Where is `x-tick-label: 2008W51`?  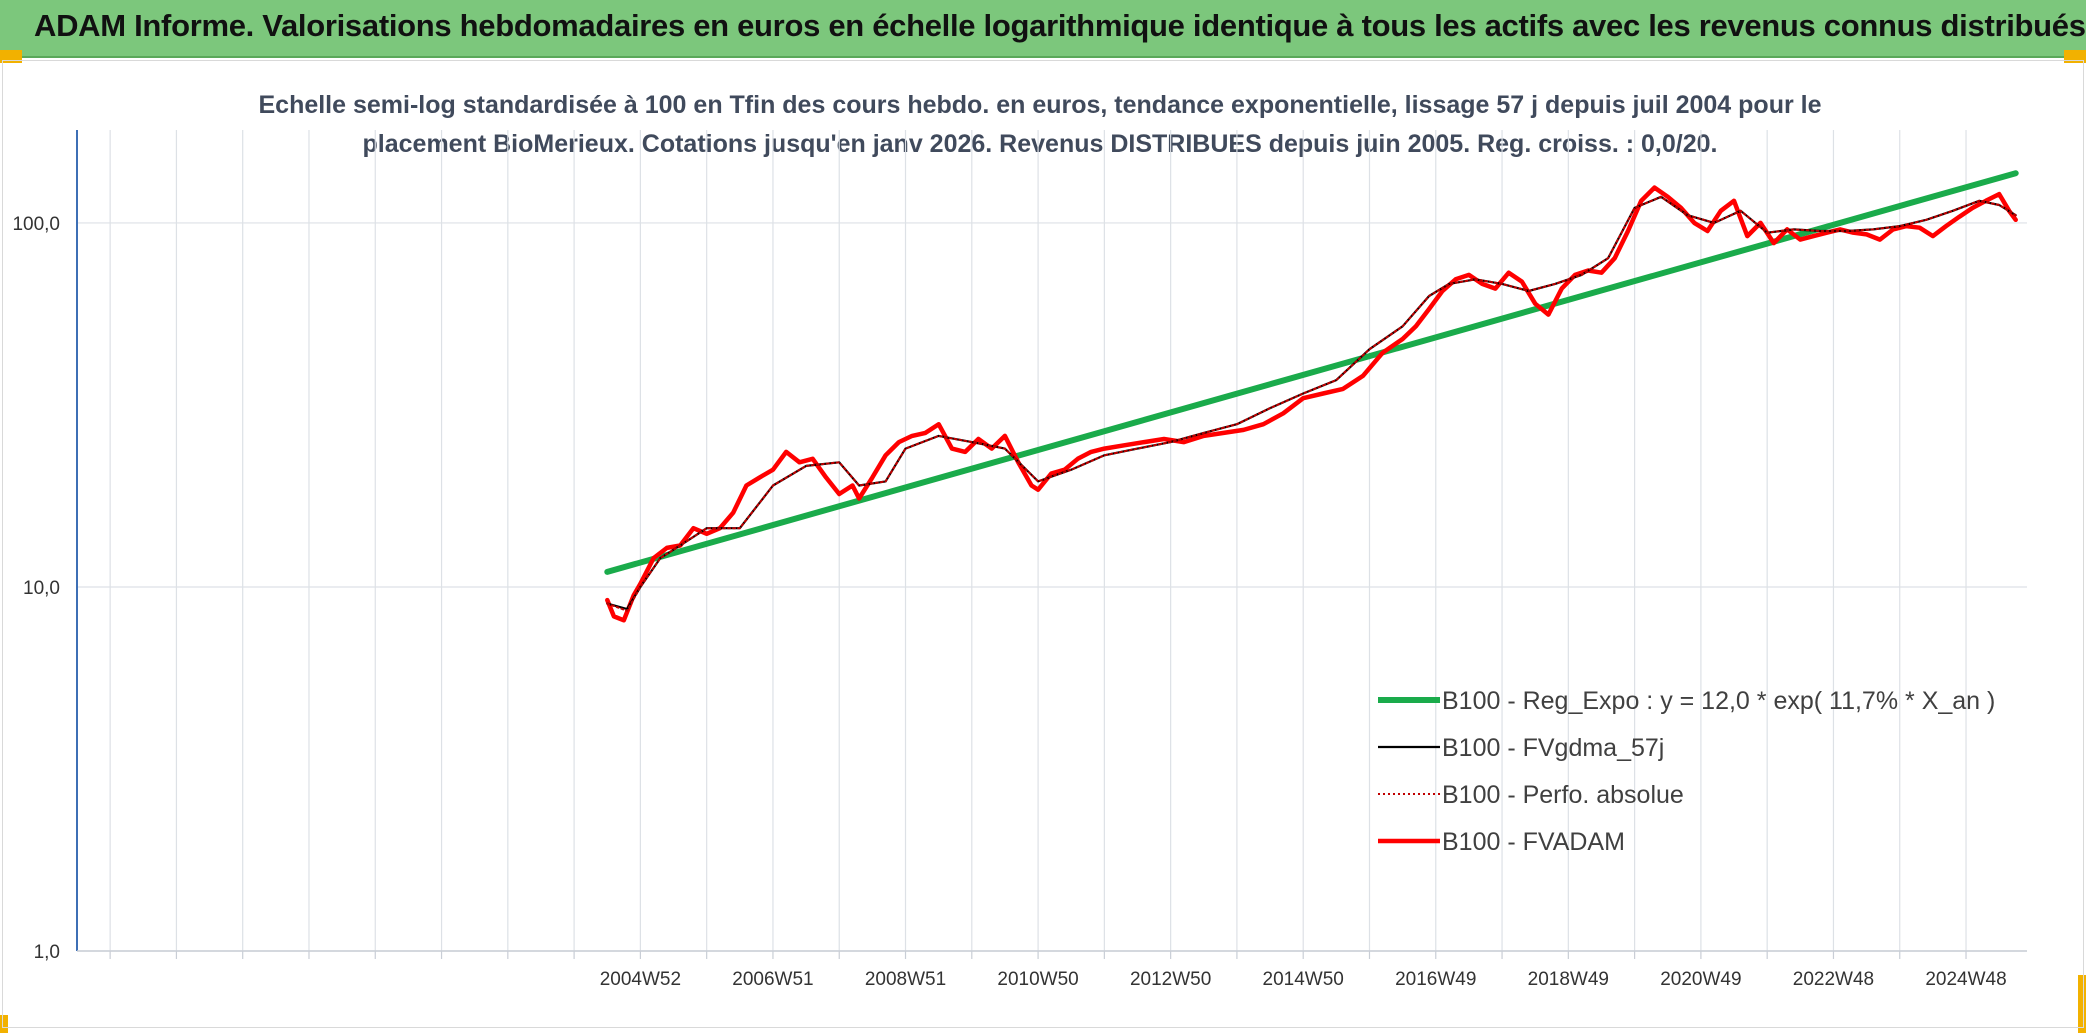
x-tick-label: 2008W51 is located at coordinates (905, 979).